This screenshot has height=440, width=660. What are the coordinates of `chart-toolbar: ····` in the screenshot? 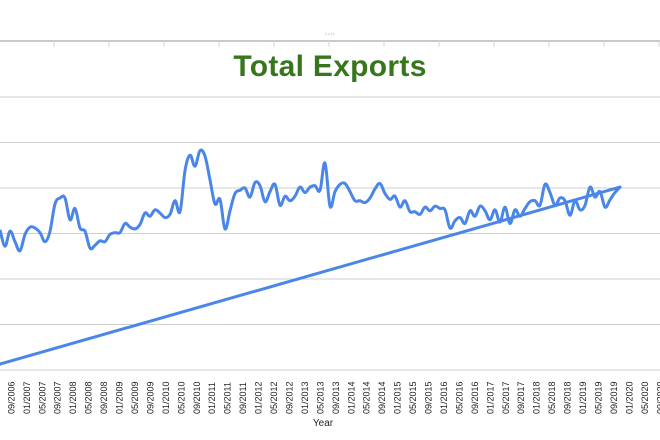 It's located at (330, 21).